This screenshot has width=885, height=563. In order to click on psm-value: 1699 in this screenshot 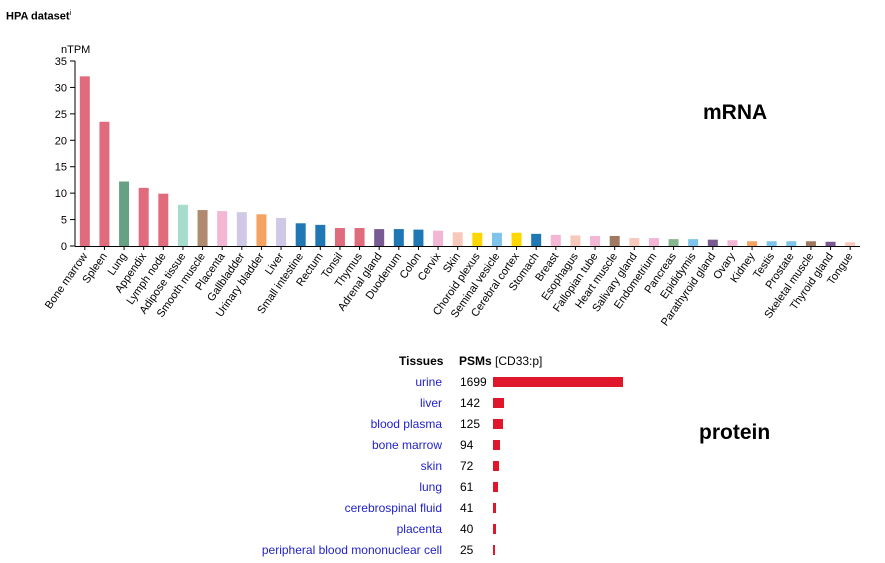, I will do `click(473, 382)`.